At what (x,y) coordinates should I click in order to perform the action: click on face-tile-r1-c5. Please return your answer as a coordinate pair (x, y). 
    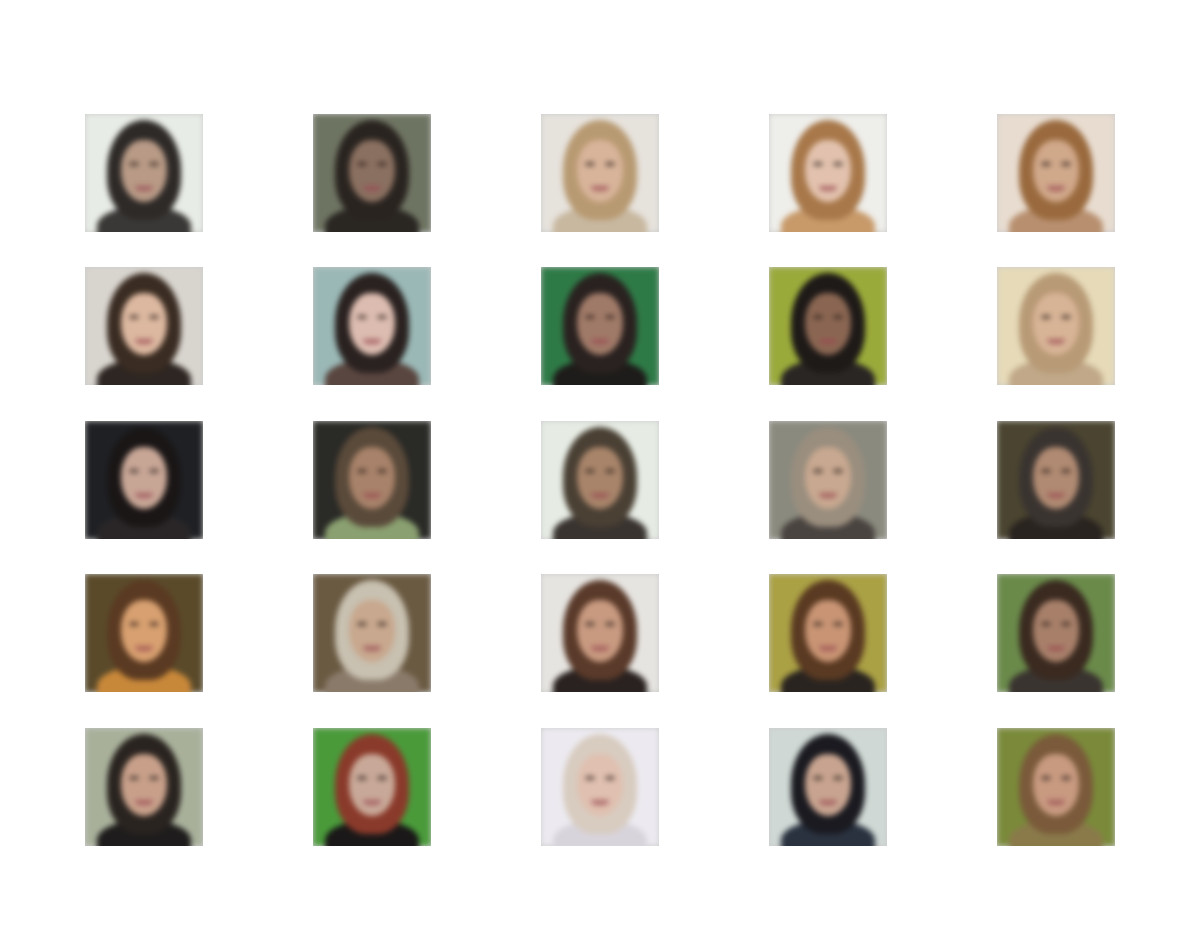
    Looking at the image, I should click on (1056, 173).